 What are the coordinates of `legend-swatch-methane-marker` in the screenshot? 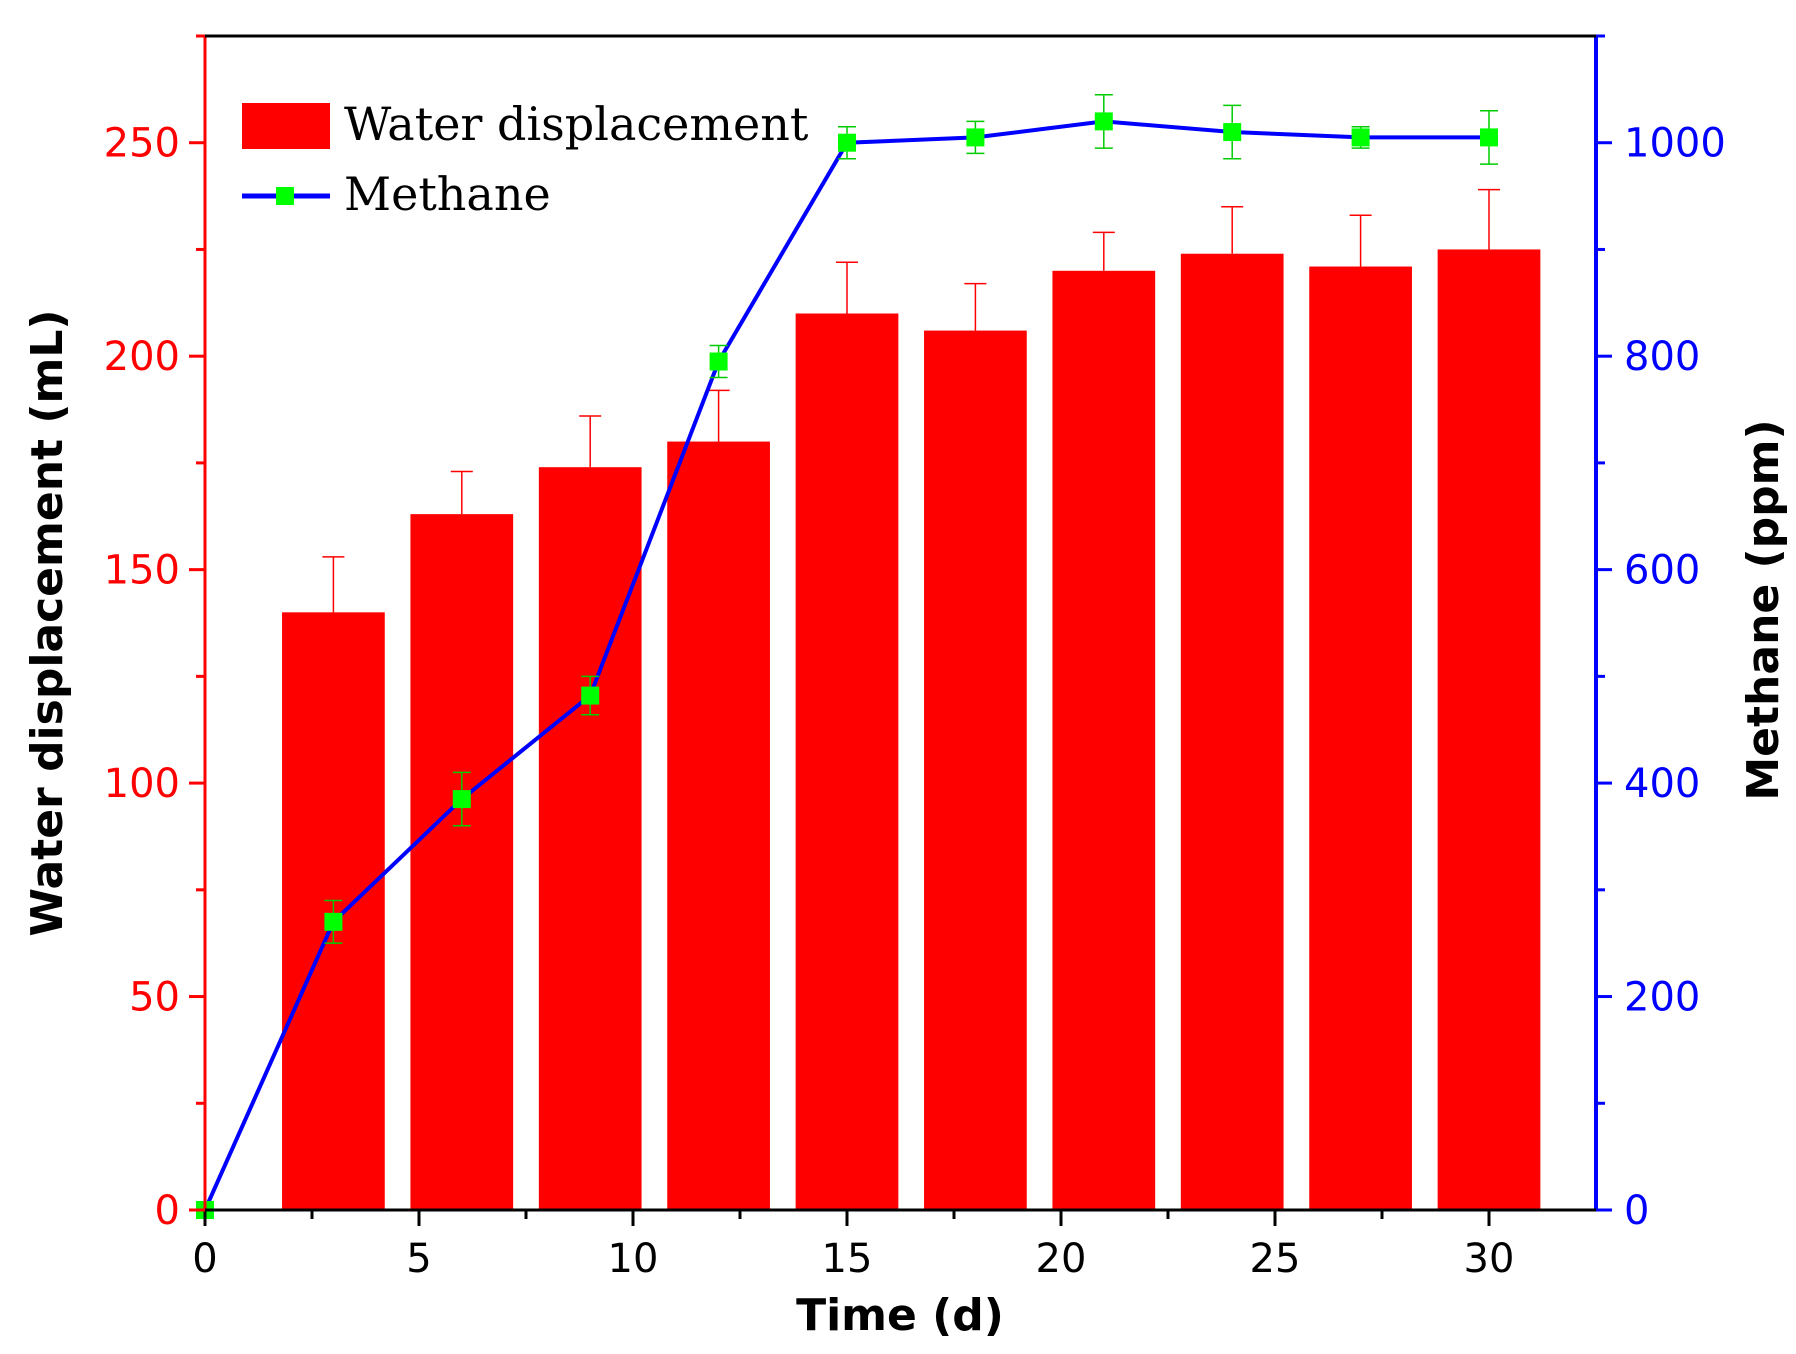 It's located at (285, 196).